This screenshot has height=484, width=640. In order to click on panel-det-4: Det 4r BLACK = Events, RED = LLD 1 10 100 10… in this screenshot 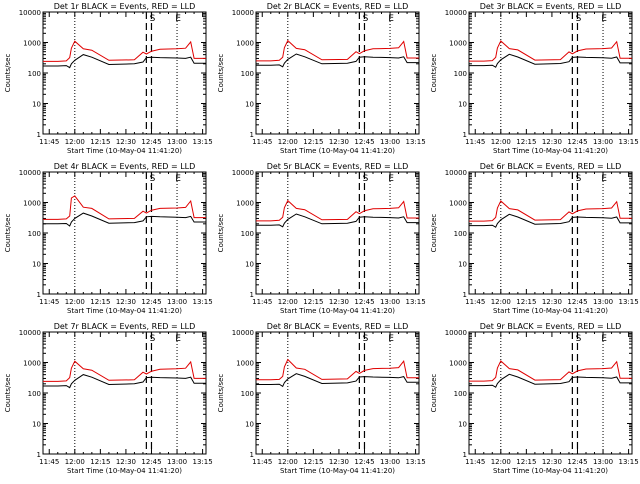, I will do `click(108, 238)`.